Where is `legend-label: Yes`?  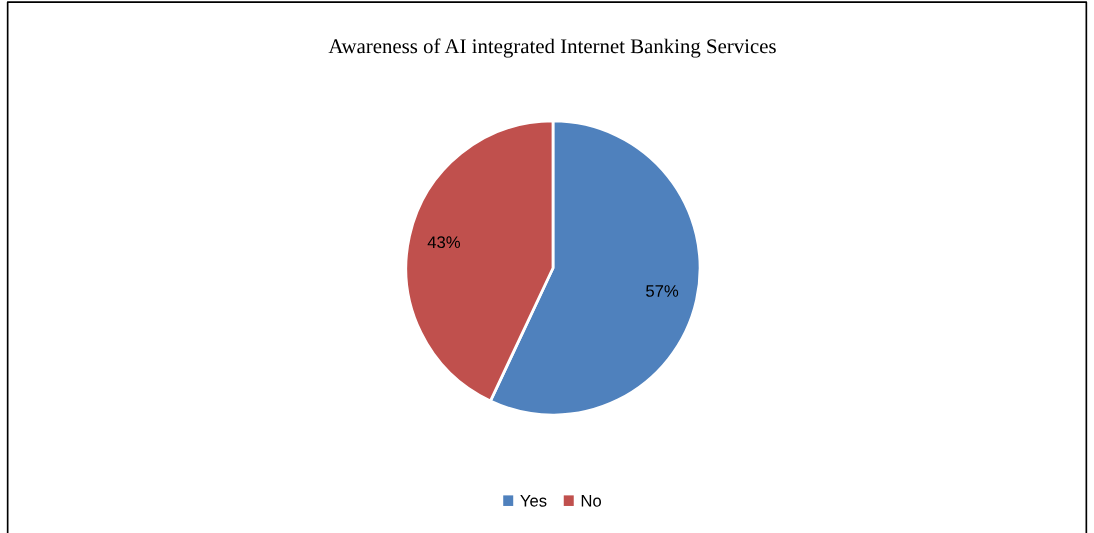
legend-label: Yes is located at coordinates (533, 501).